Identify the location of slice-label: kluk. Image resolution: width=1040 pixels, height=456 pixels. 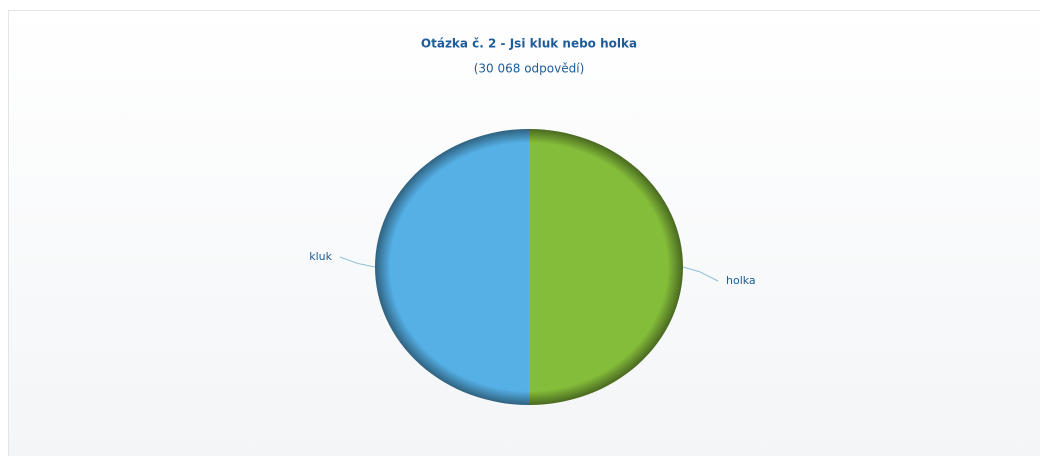
(320, 256).